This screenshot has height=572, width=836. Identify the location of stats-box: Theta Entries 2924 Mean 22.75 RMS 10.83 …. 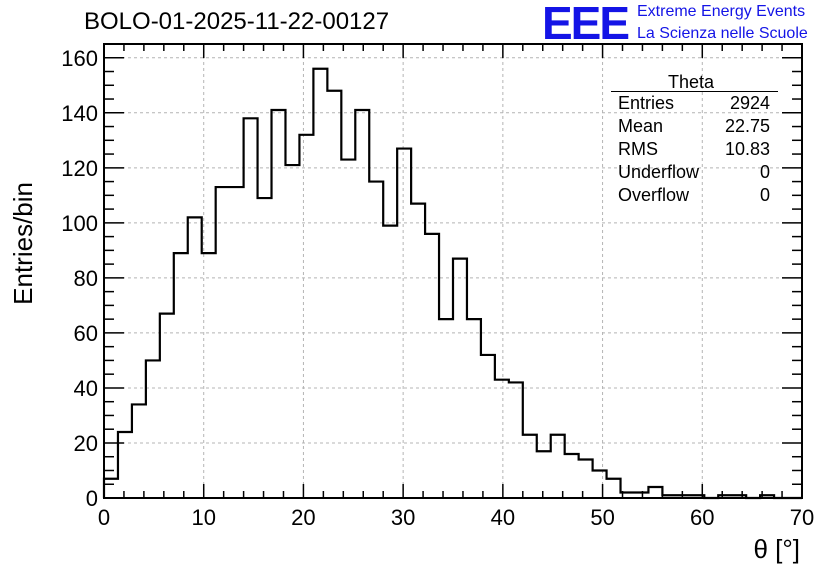
(694, 140).